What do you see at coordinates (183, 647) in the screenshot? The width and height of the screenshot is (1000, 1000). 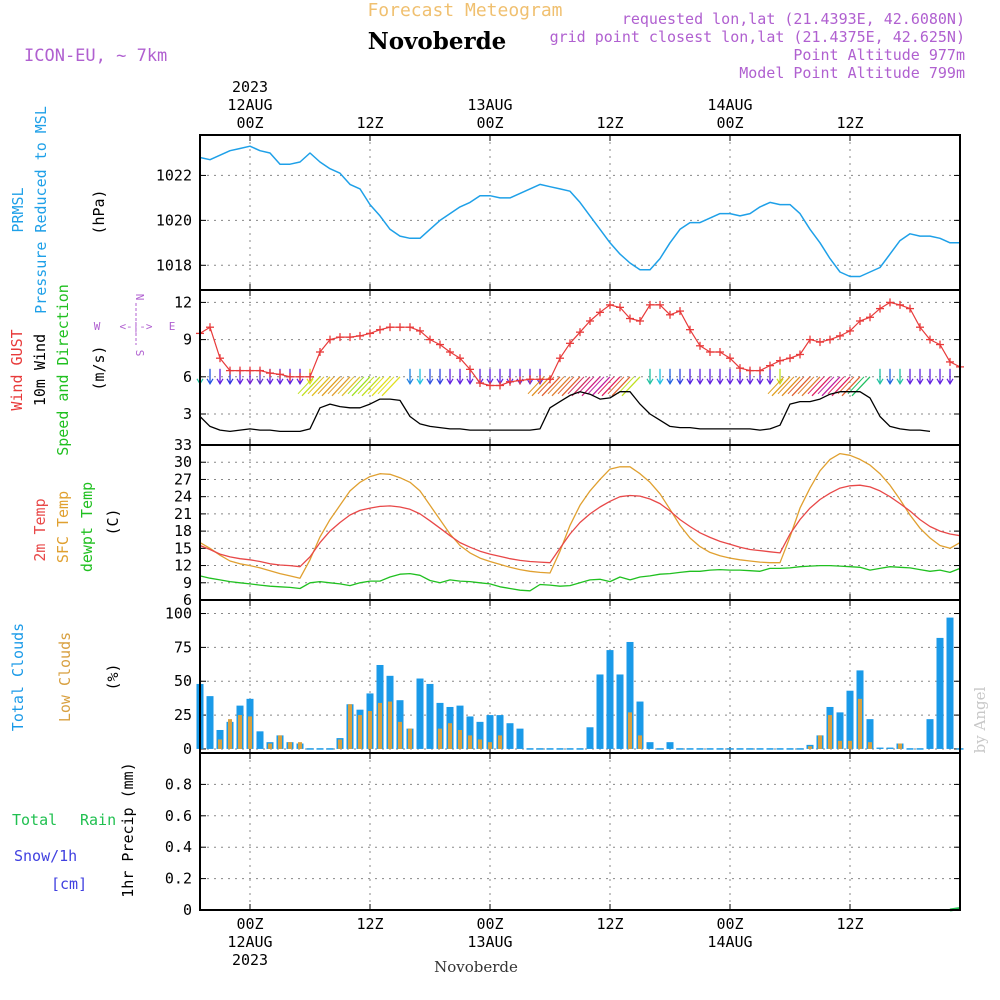 I see `clouds-ytick-label: 75` at bounding box center [183, 647].